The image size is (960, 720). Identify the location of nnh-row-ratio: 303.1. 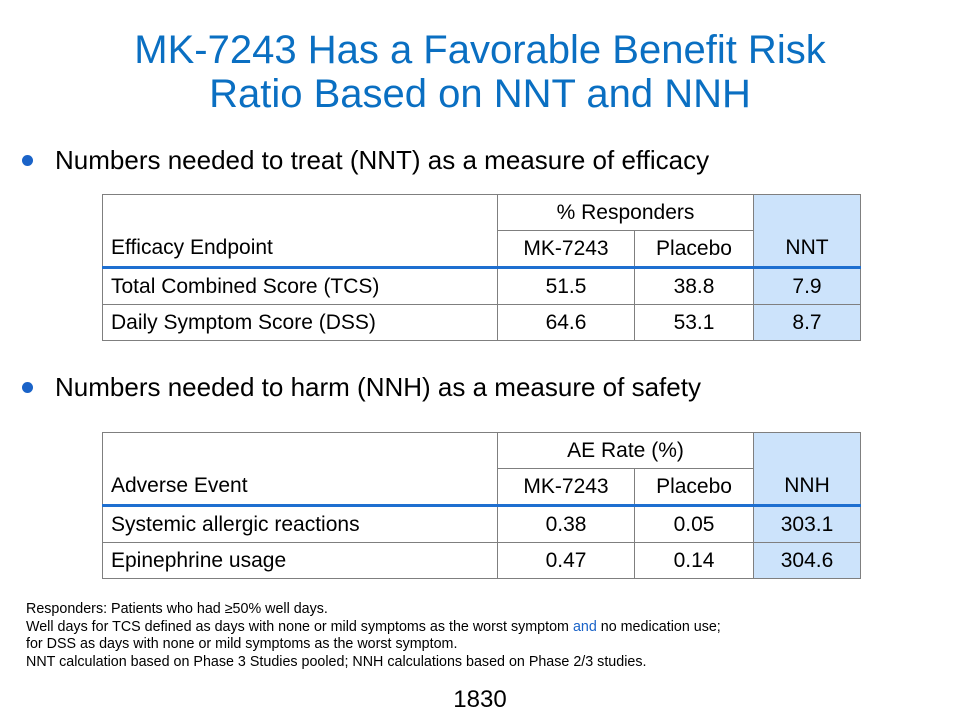
(807, 523).